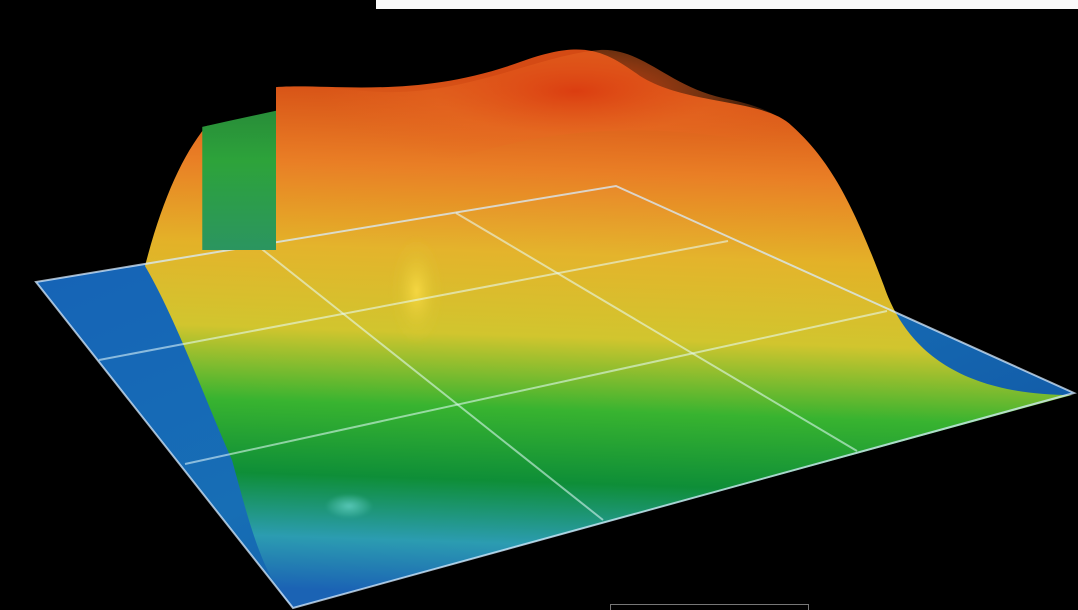 The width and height of the screenshot is (1078, 610). Describe the element at coordinates (727, 4) in the screenshot. I see `top-white-strip` at that location.